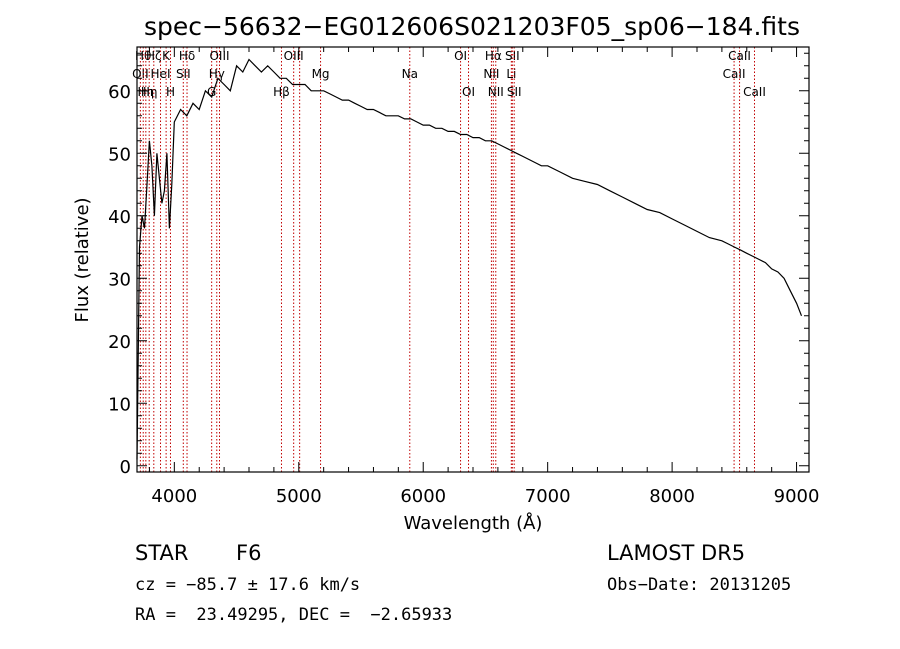  Describe the element at coordinates (511, 74) in the screenshot. I see `spectral-line-label: Li` at that location.